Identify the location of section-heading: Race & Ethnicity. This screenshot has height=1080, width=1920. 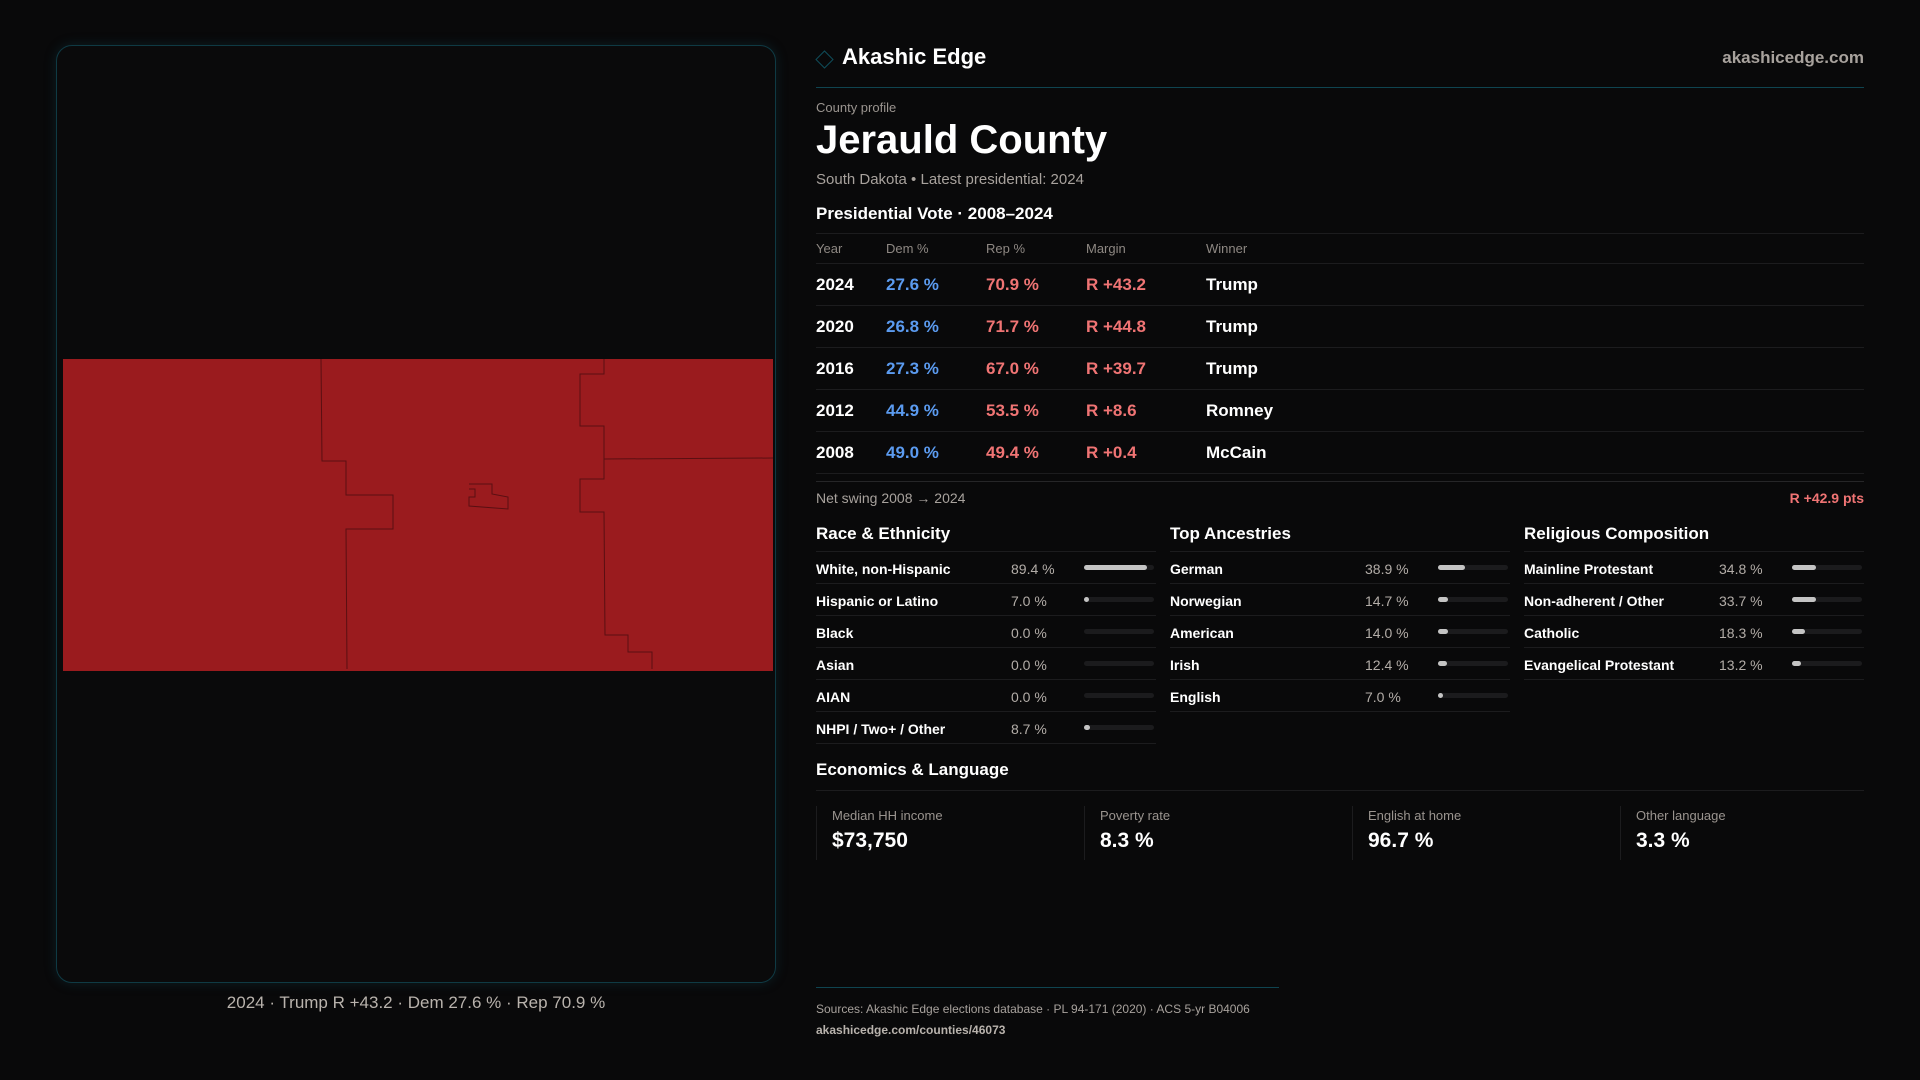
(986, 536).